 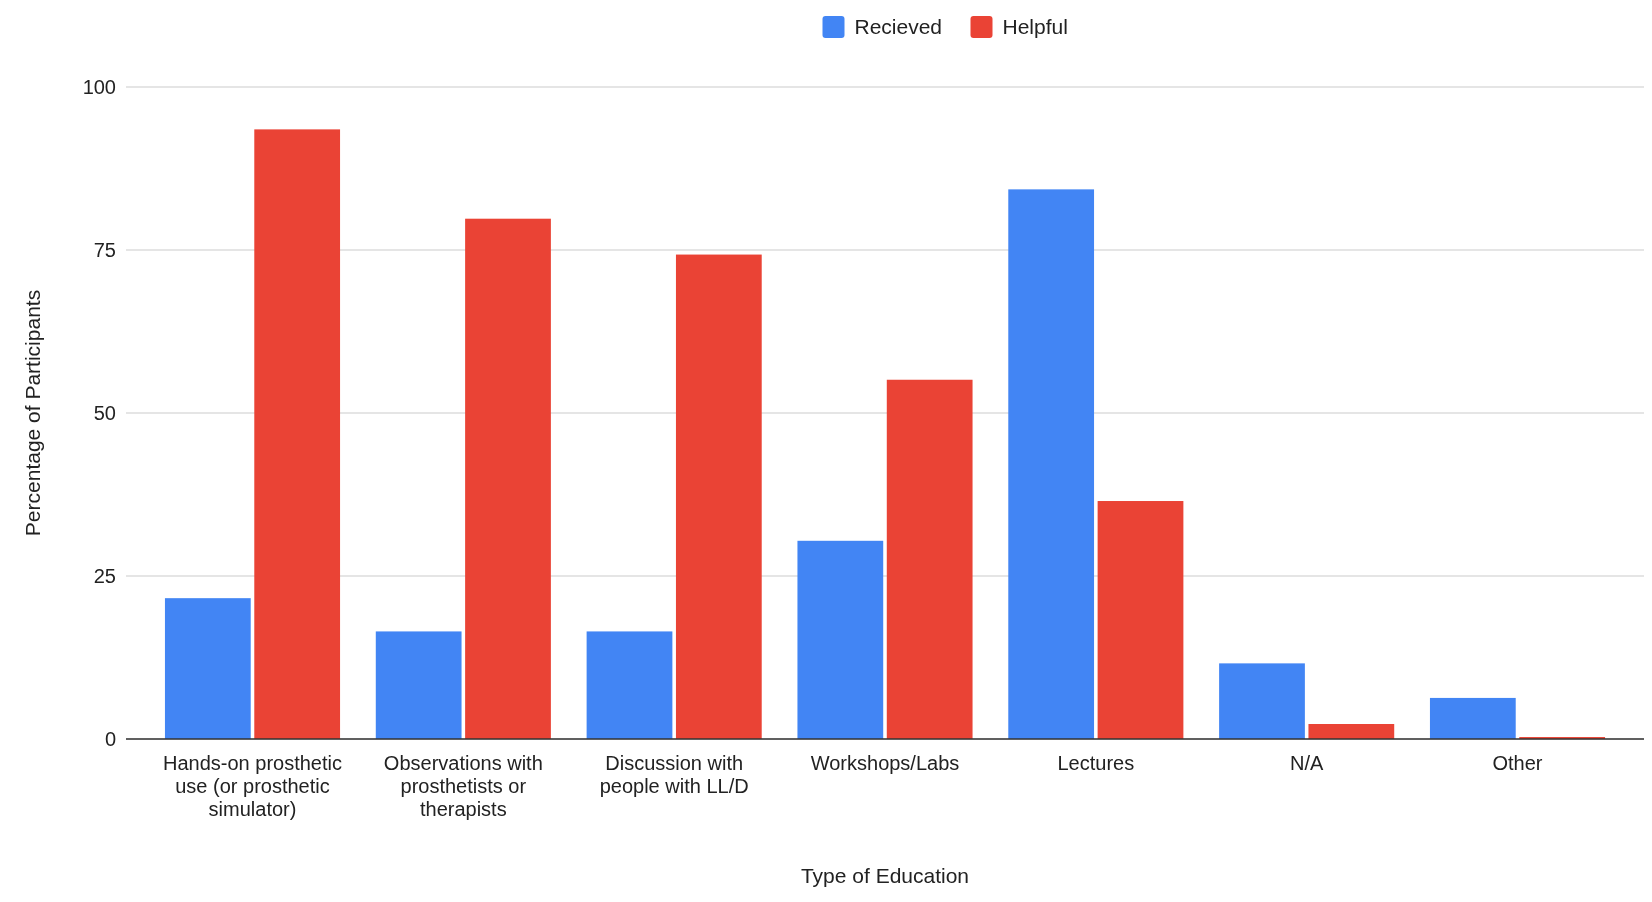 I want to click on y-tick-label: 75, so click(x=104, y=250).